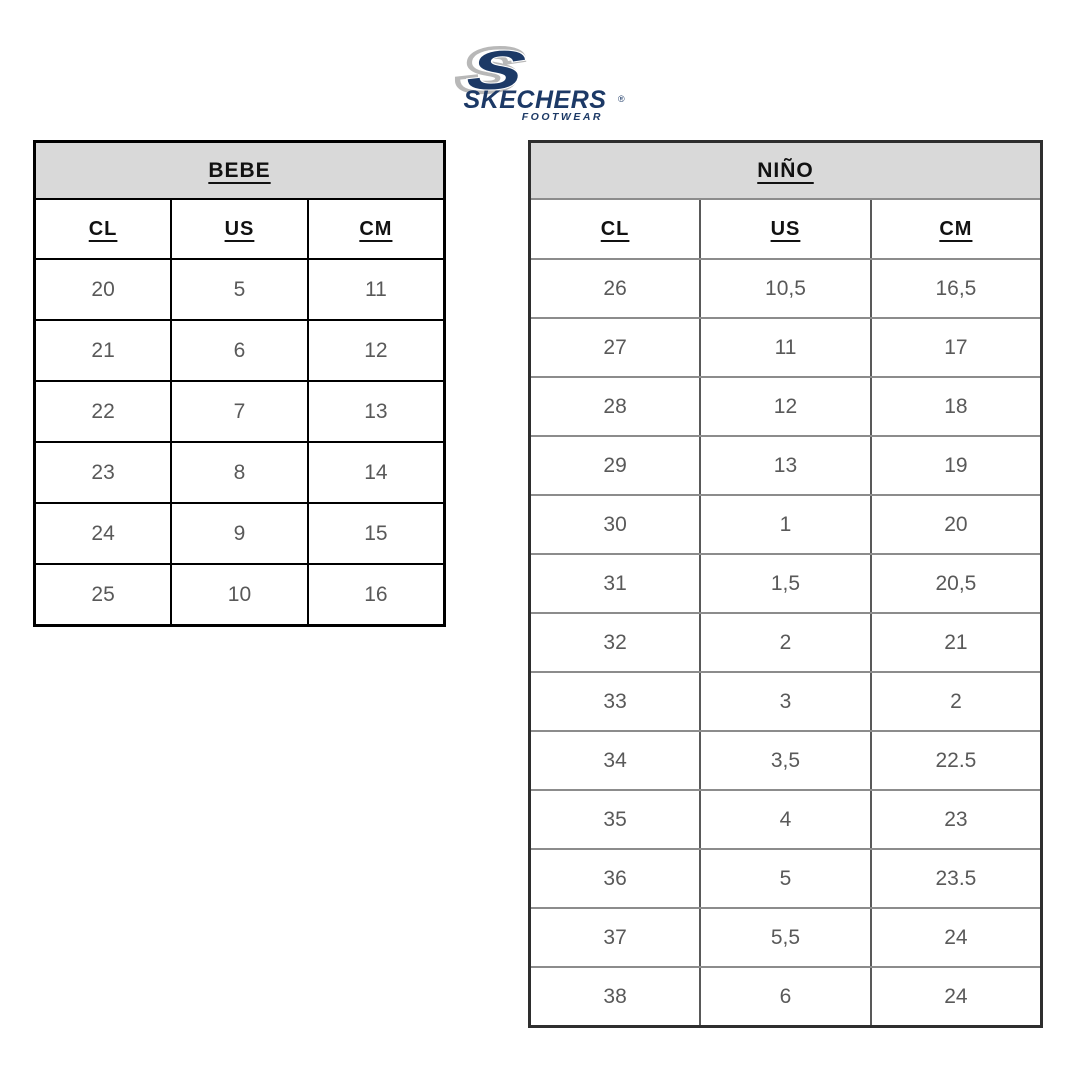  I want to click on registered-mark: ®, so click(621, 99).